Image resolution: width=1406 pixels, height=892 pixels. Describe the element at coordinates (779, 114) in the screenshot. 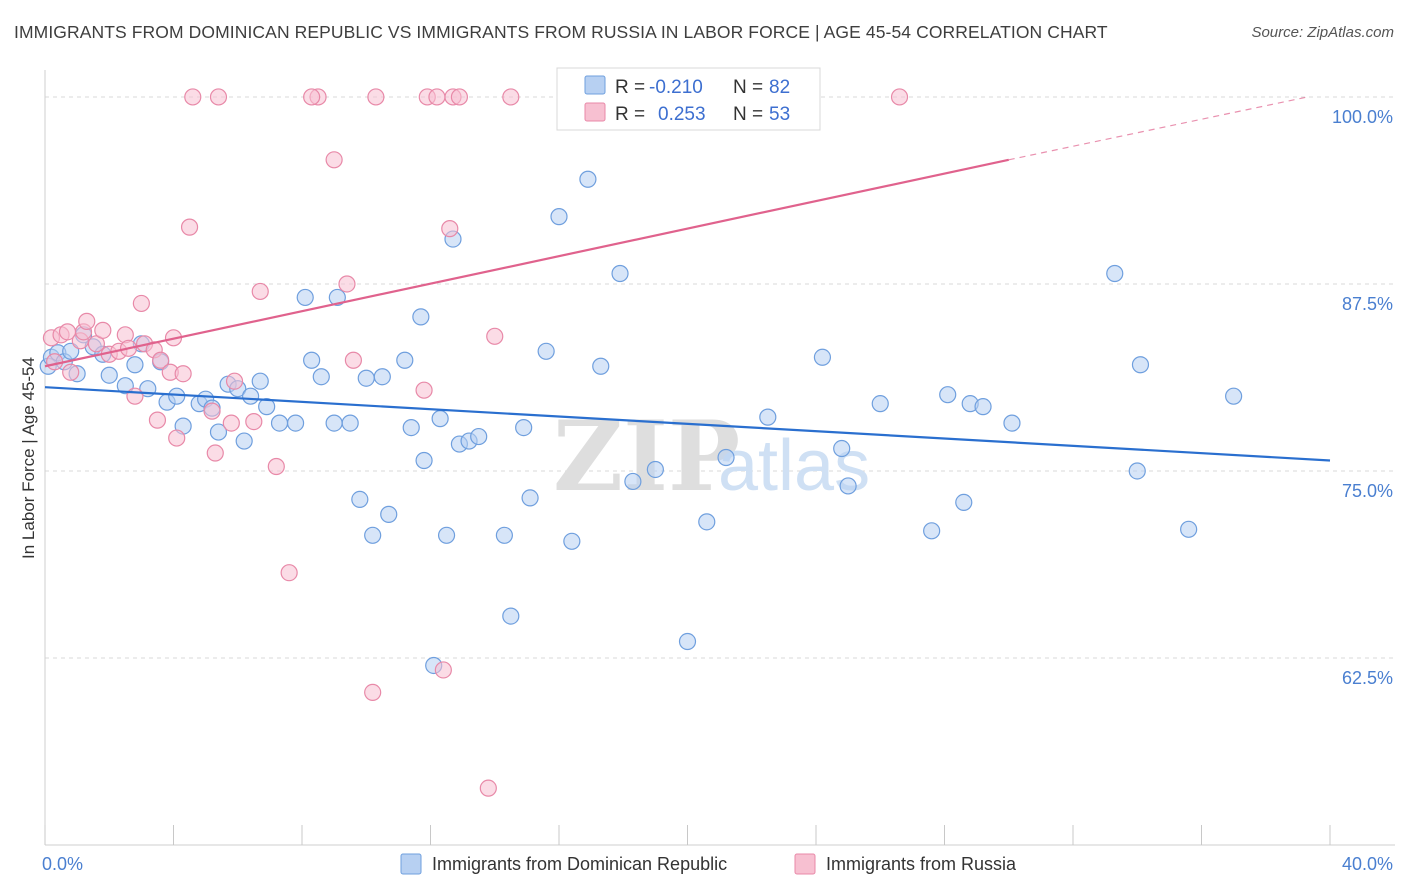

I see `legend-n-value-2: 53` at that location.